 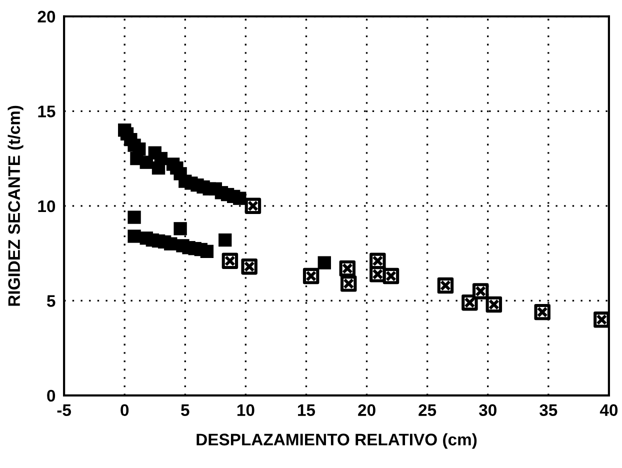 What do you see at coordinates (47, 16) in the screenshot?
I see `y-tick-label: 20` at bounding box center [47, 16].